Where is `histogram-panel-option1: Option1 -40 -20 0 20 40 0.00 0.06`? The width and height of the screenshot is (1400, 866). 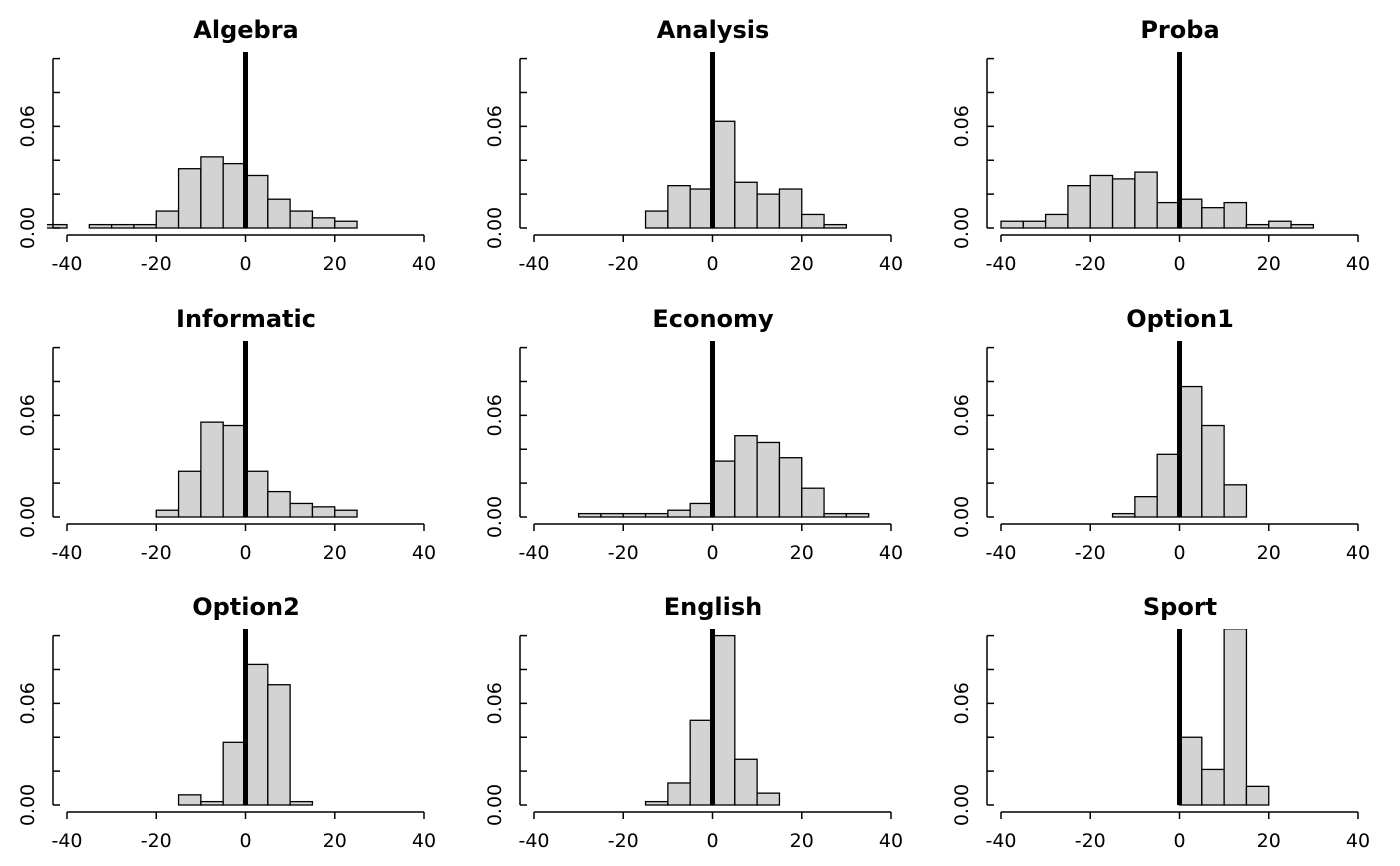 histogram-panel-option1: Option1 -40 -20 0 20 40 0.00 0.06 is located at coordinates (1160, 434).